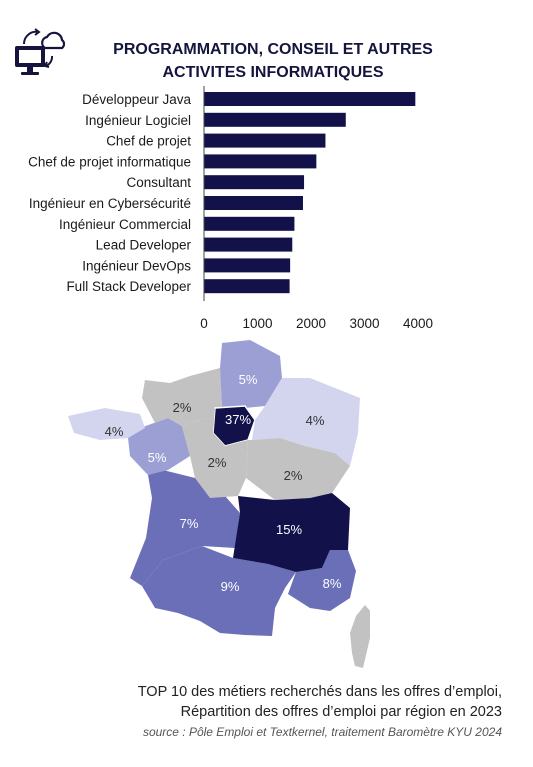 Image resolution: width=533 pixels, height=767 pixels. What do you see at coordinates (230, 586) in the screenshot?
I see `map-label-occitanie: 9%` at bounding box center [230, 586].